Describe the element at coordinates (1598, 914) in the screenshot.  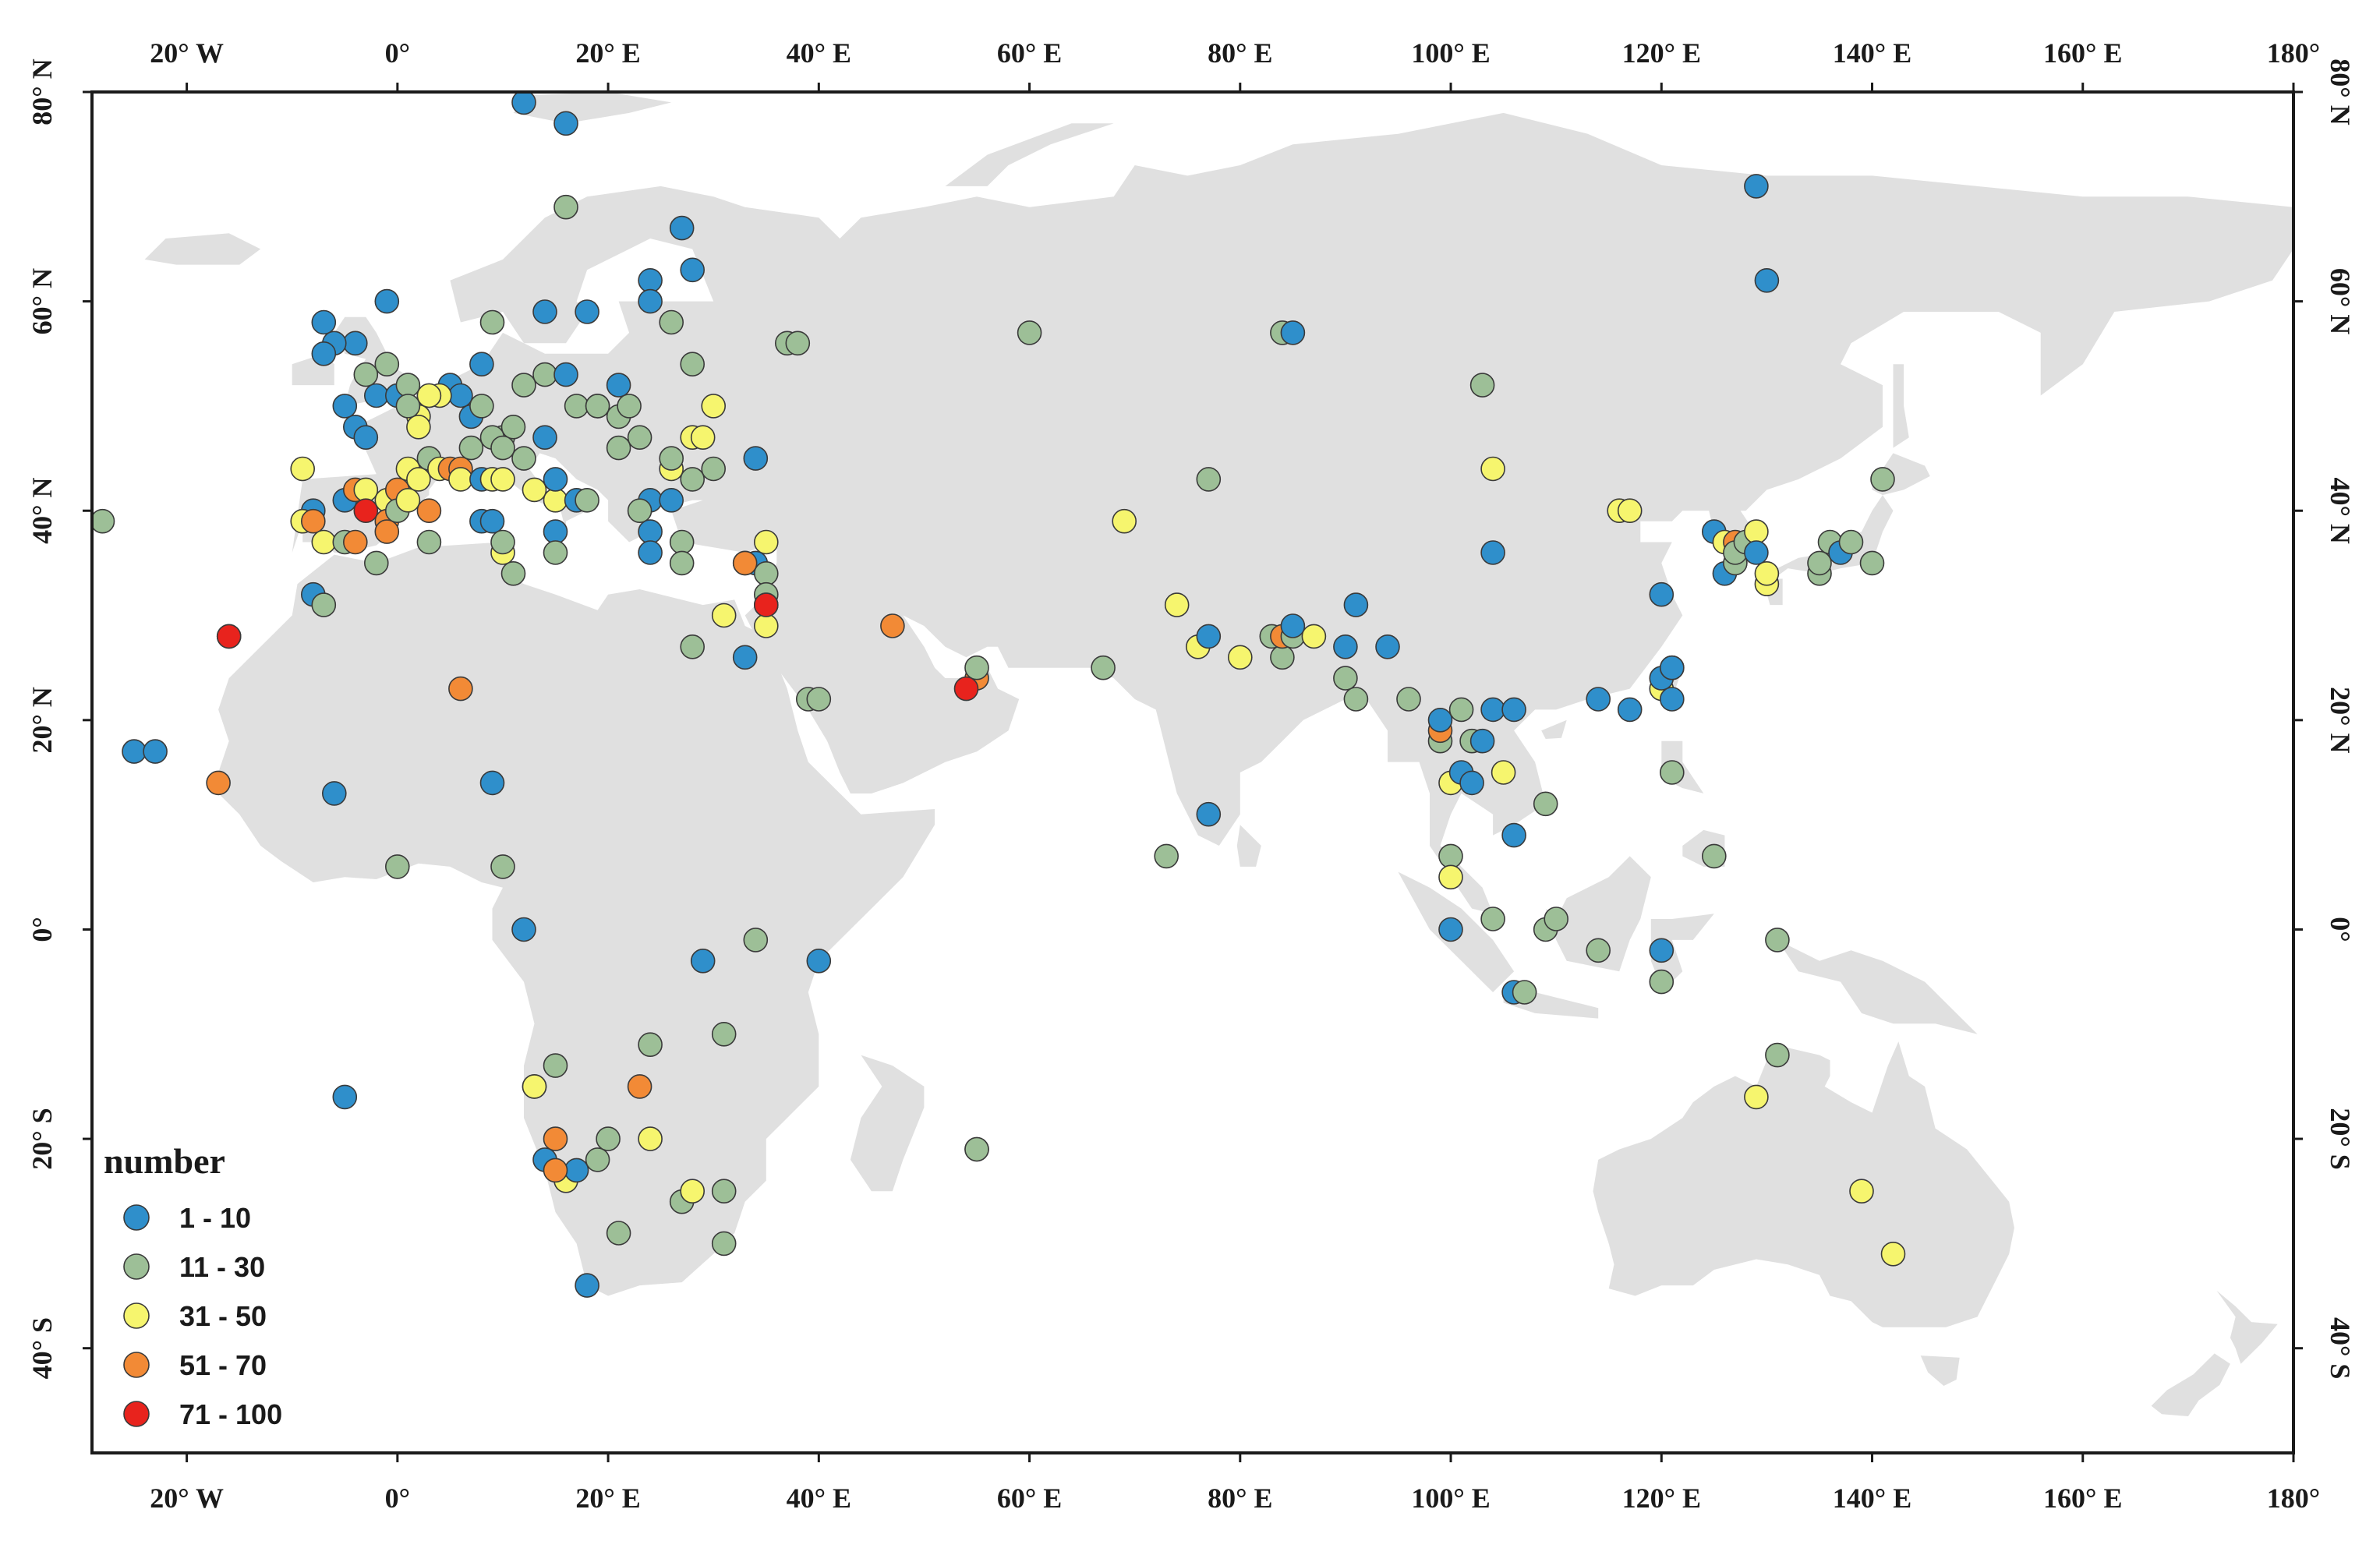
I see `borneo-land` at that location.